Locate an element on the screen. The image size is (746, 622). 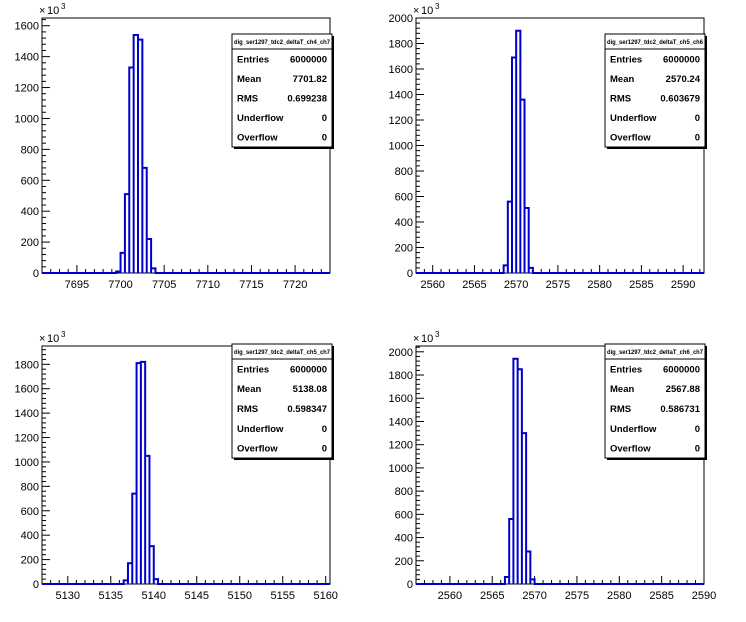
stats-title: dig_ser1297_tdc2_deltaT_ch5_ch6 is located at coordinates (655, 42).